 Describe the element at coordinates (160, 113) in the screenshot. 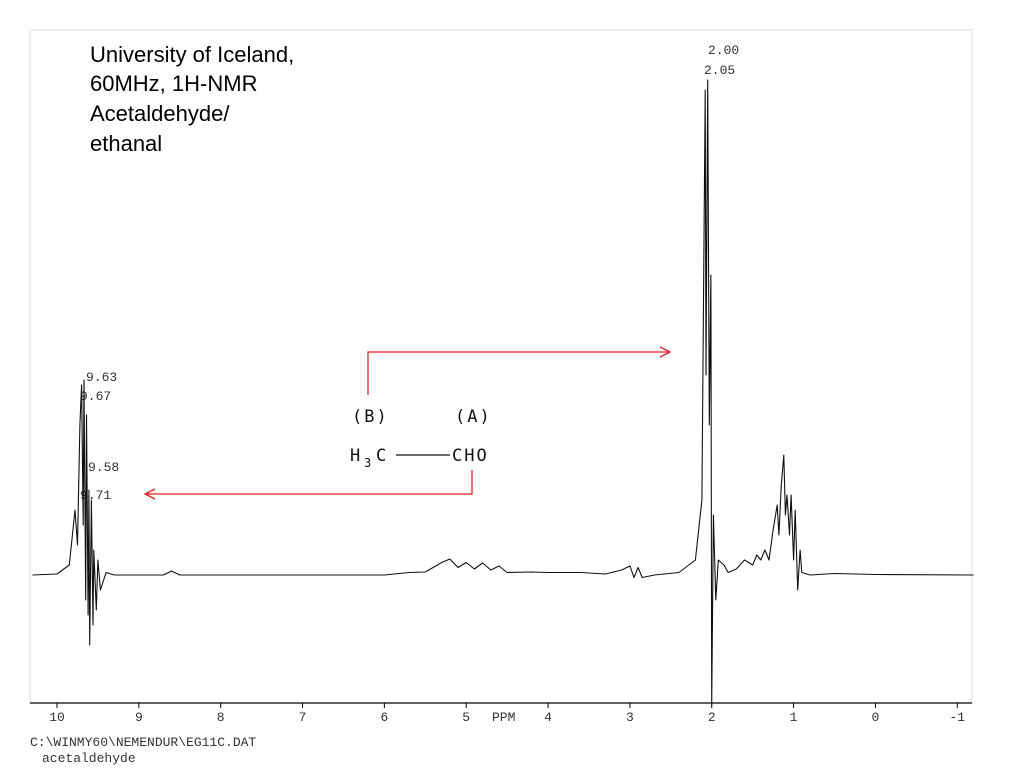

I see `title-line: Acetaldehyde/` at that location.